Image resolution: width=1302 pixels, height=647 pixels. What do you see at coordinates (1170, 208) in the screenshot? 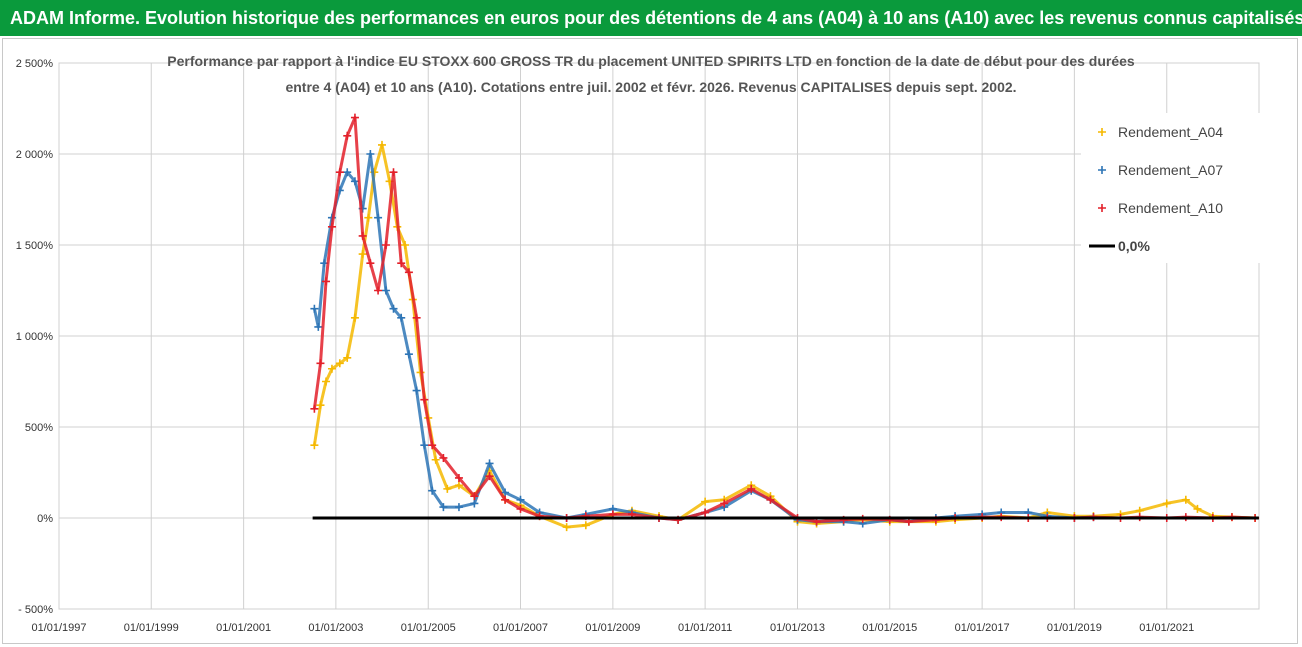
I see `legend-label: Rendement_A10` at bounding box center [1170, 208].